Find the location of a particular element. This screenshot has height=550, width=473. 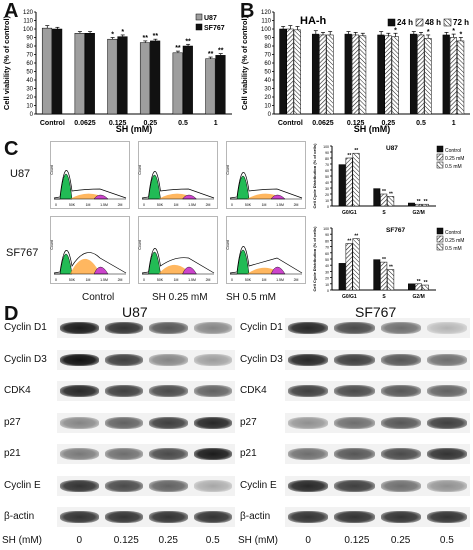

protein-label-u87: p21 is located at coordinates (12, 453).